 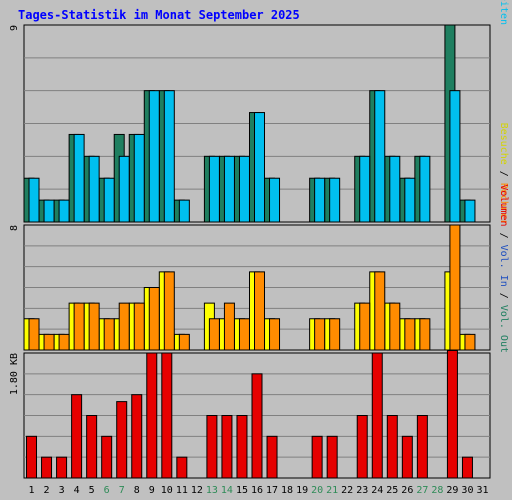 What do you see at coordinates (272, 490) in the screenshot?
I see `x-tick-label: 17` at bounding box center [272, 490].